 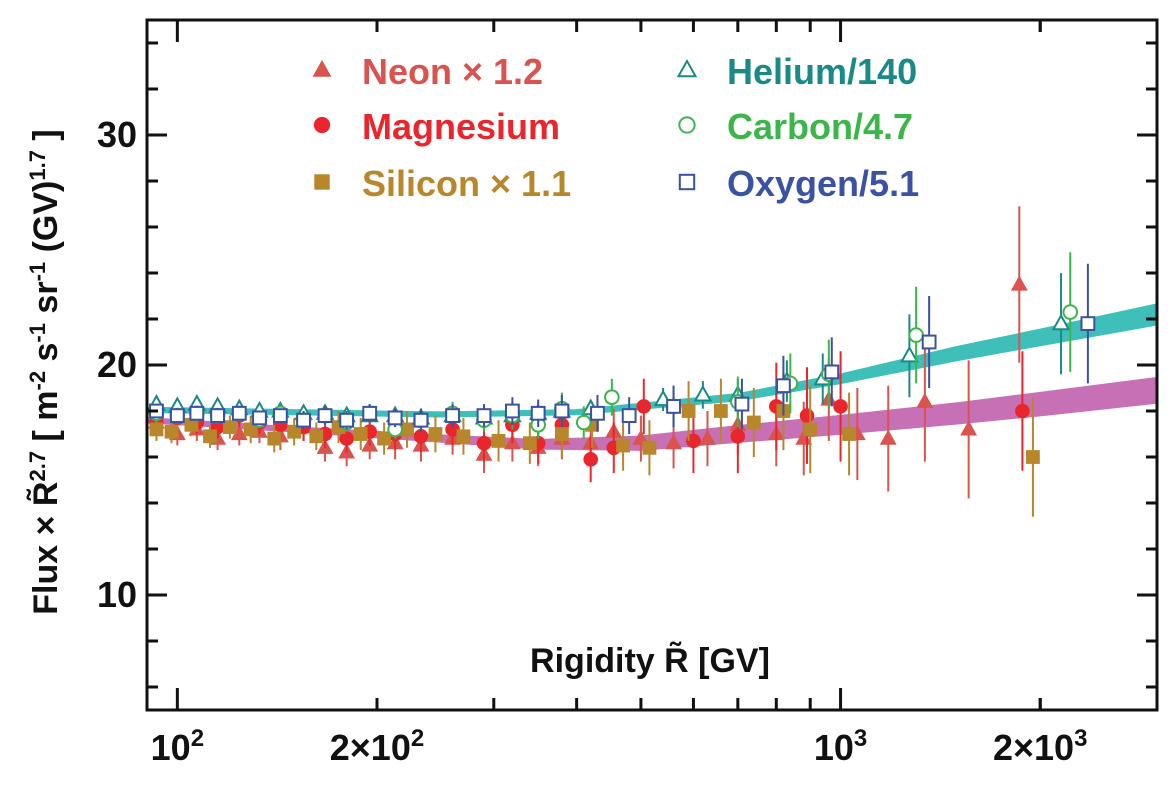 What do you see at coordinates (177, 746) in the screenshot?
I see `x-tick-label: 10²` at bounding box center [177, 746].